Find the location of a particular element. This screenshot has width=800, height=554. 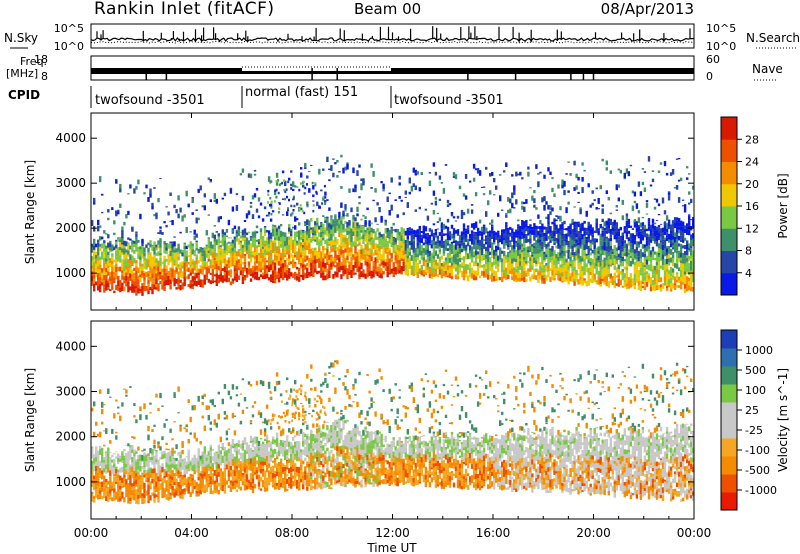

x-tick-label: 04:00 is located at coordinates (191, 533).